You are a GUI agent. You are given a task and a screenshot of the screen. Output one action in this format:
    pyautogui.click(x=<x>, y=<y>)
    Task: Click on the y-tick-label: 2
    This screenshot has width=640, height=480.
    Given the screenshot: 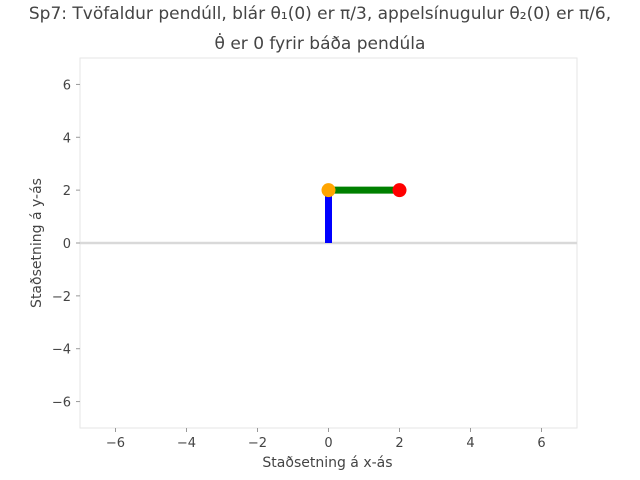 What is the action you would take?
    pyautogui.click(x=67, y=191)
    